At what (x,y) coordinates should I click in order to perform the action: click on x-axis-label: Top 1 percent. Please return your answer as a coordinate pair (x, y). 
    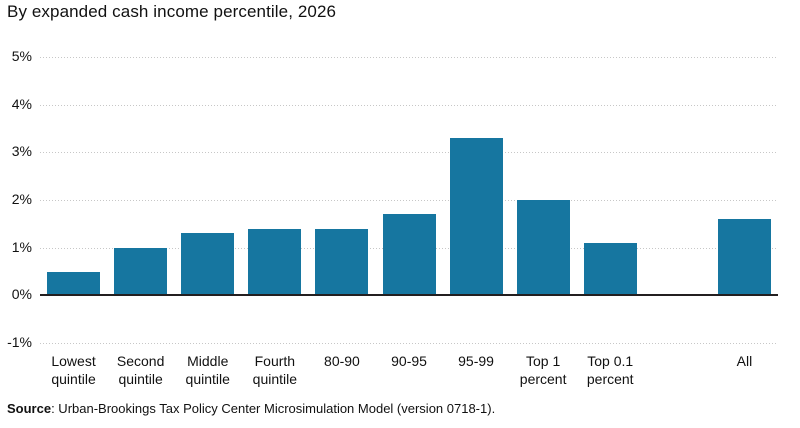
    Looking at the image, I should click on (543, 370).